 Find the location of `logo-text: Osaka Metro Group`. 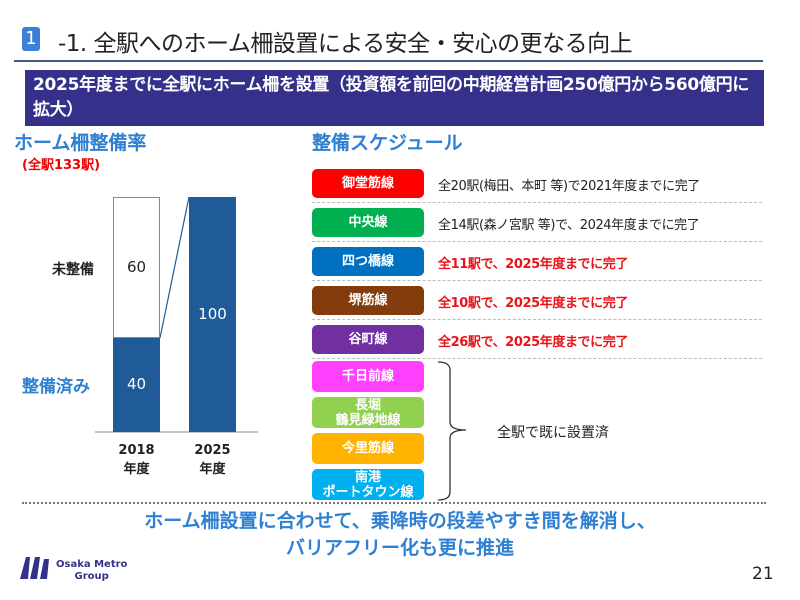

logo-text: Osaka Metro Group is located at coordinates (91, 571).